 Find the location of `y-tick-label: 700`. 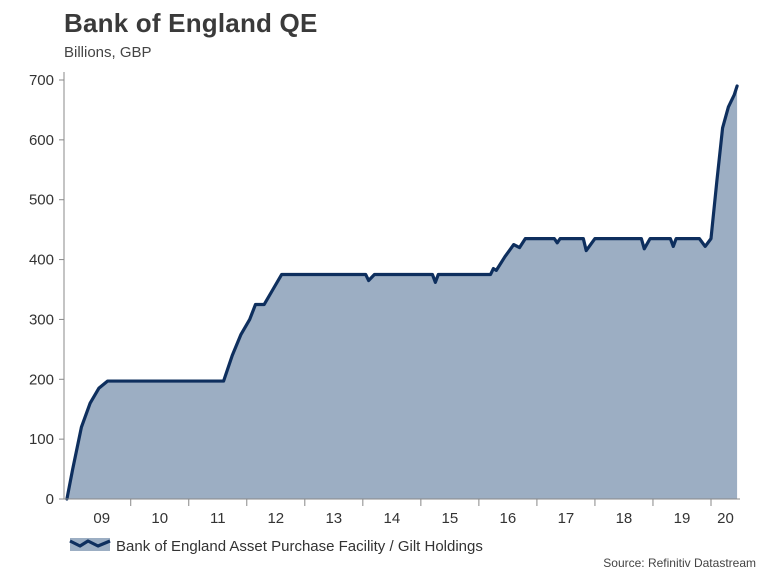

y-tick-label: 700 is located at coordinates (41, 80).